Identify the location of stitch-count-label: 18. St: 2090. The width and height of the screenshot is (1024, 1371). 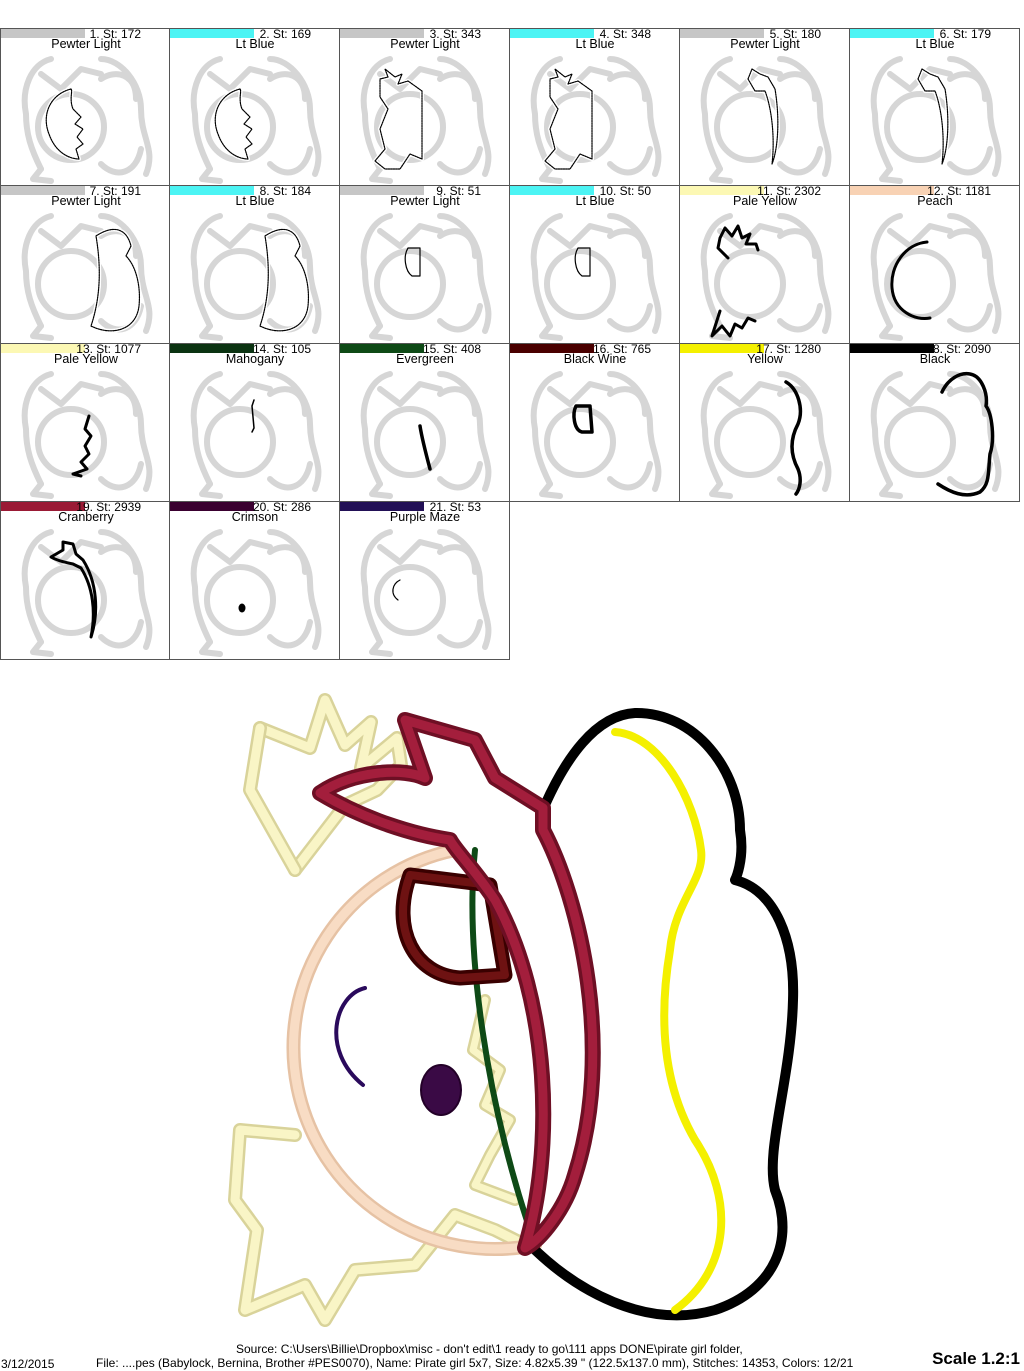
(958, 350).